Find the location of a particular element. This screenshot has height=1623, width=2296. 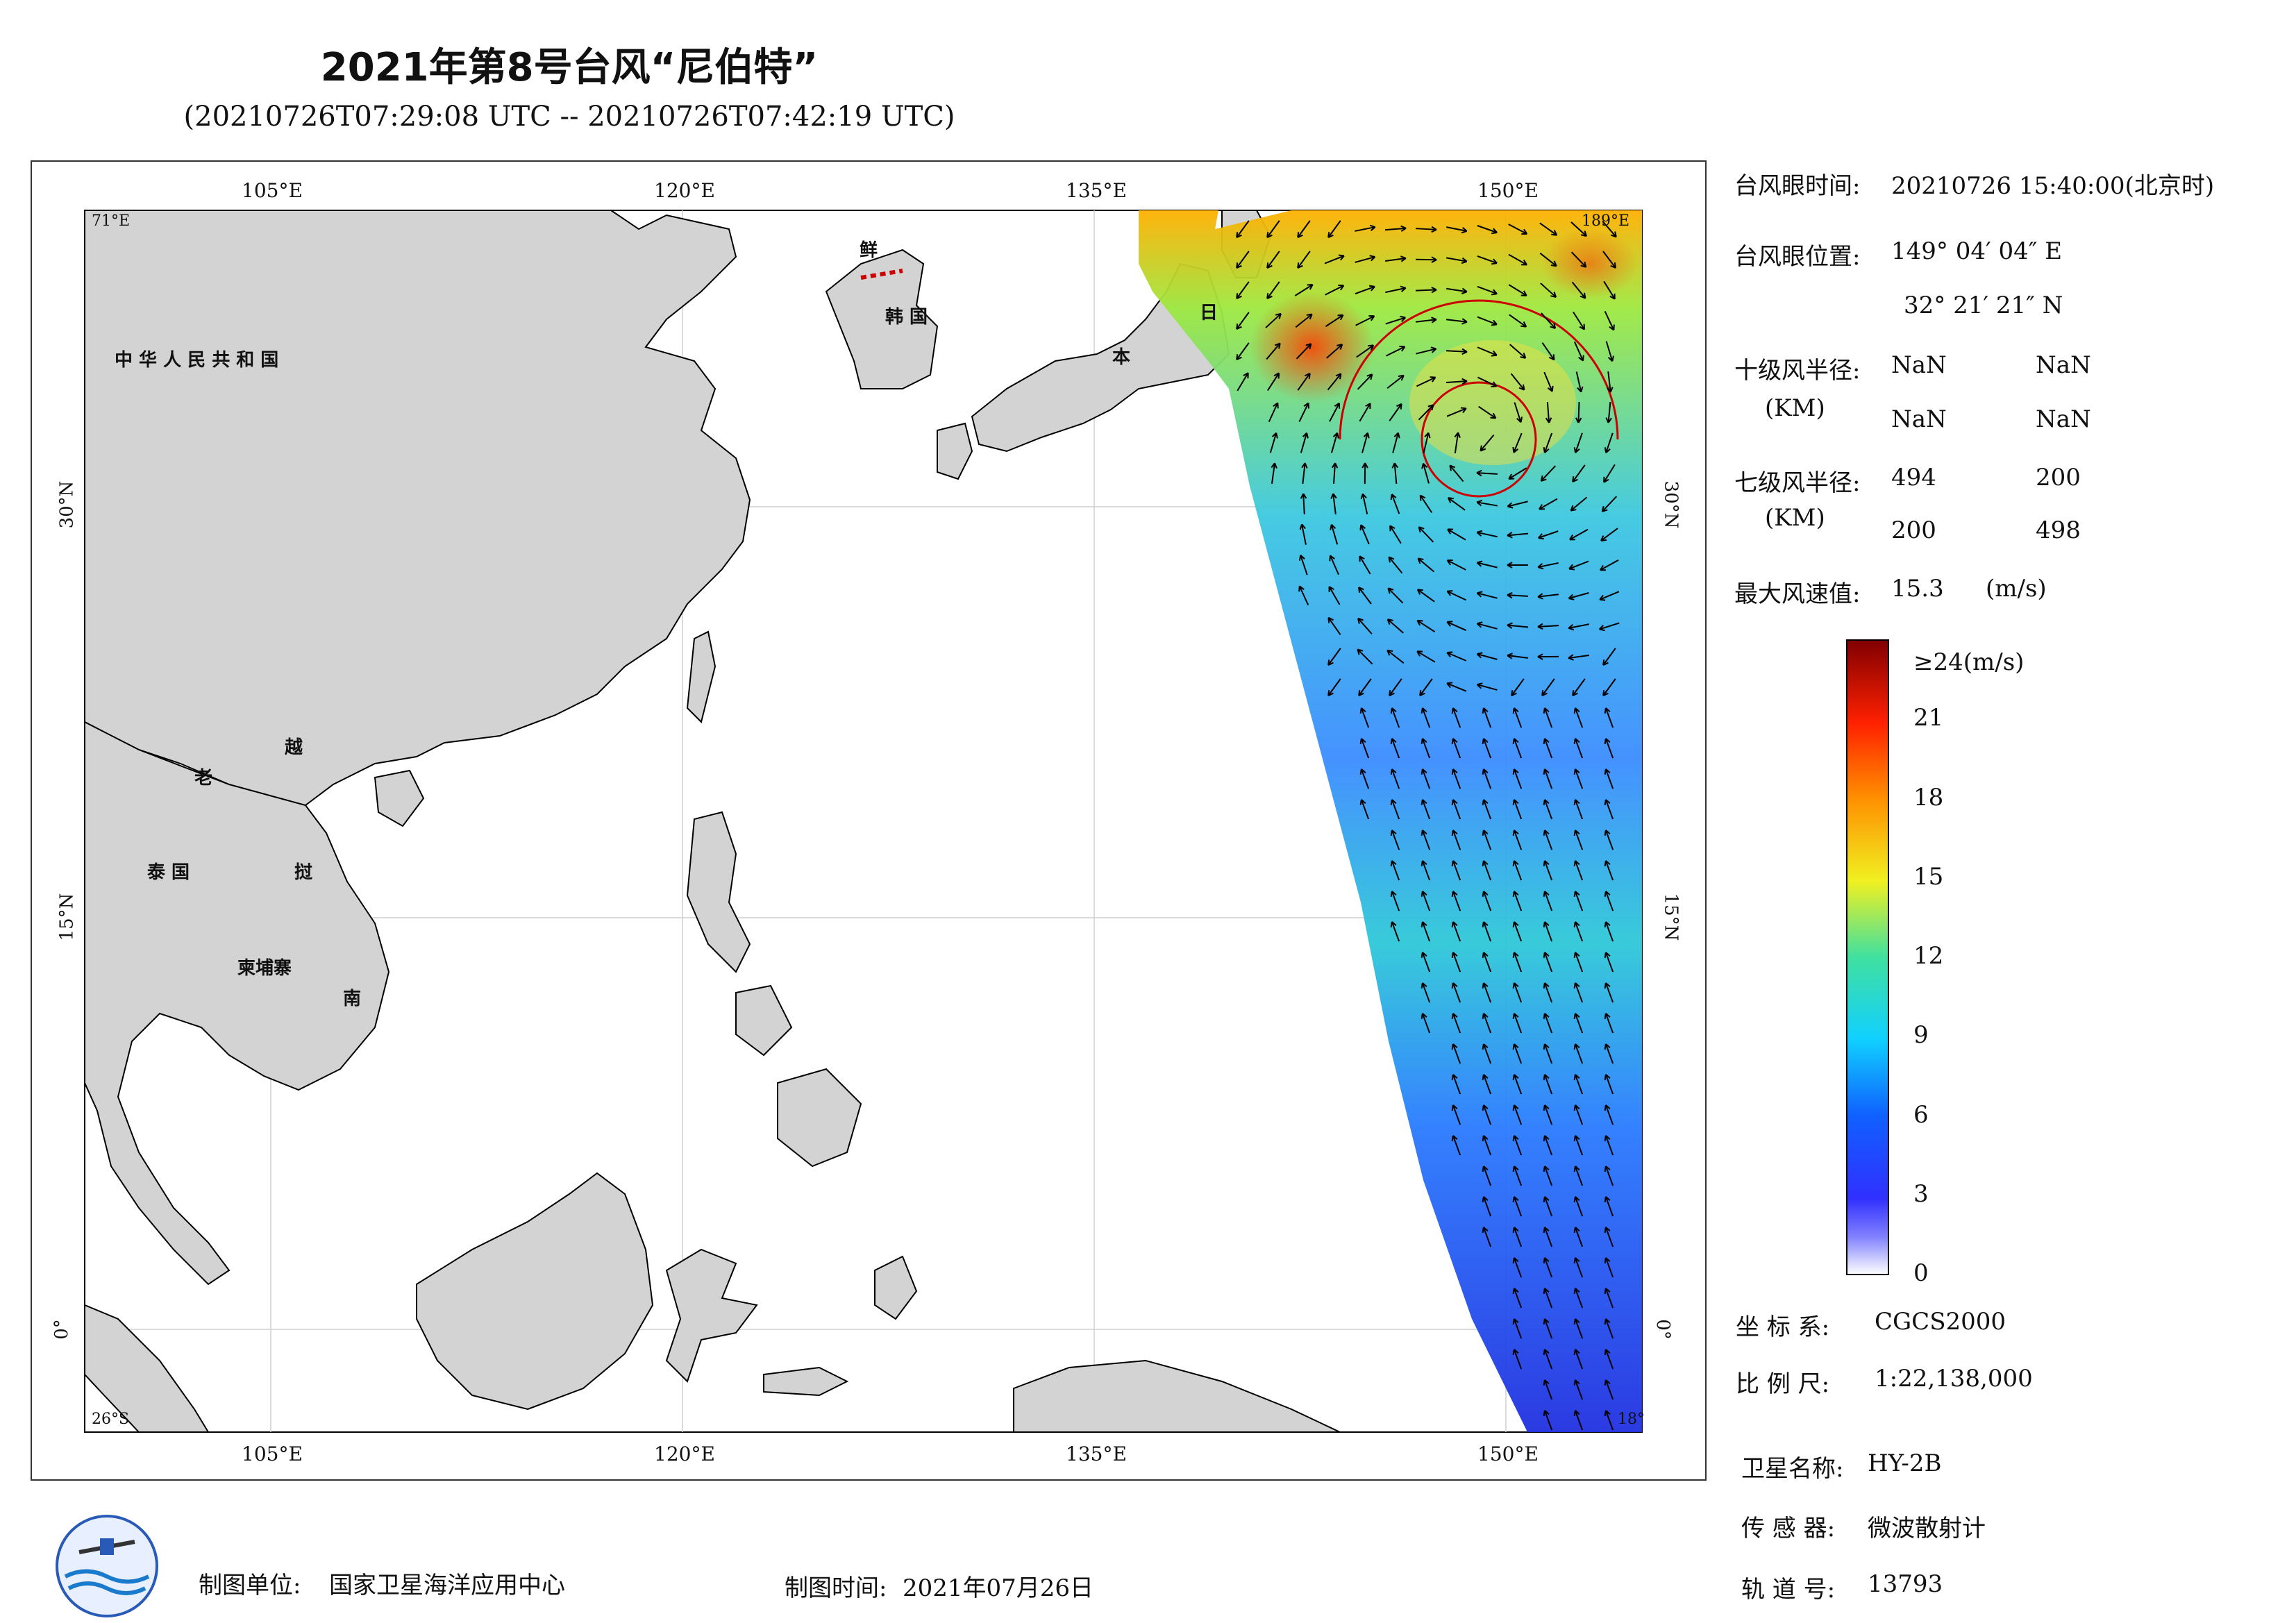

lat-label-left-30: 30°N is located at coordinates (67, 504).